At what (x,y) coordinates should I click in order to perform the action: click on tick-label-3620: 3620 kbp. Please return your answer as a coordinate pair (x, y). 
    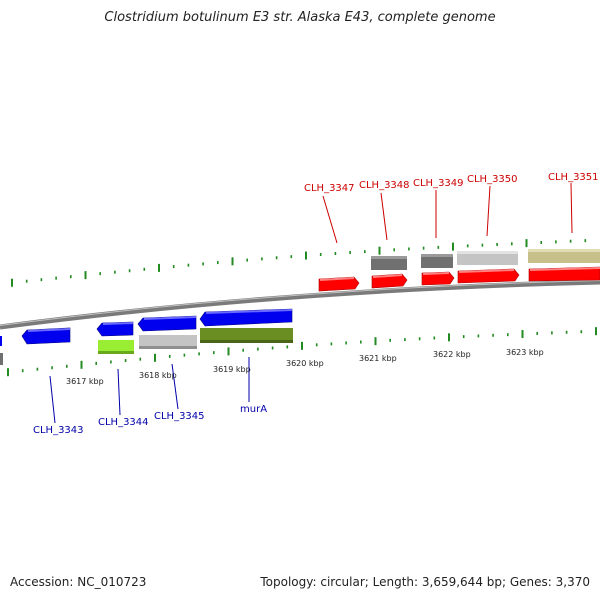
    Looking at the image, I should click on (305, 363).